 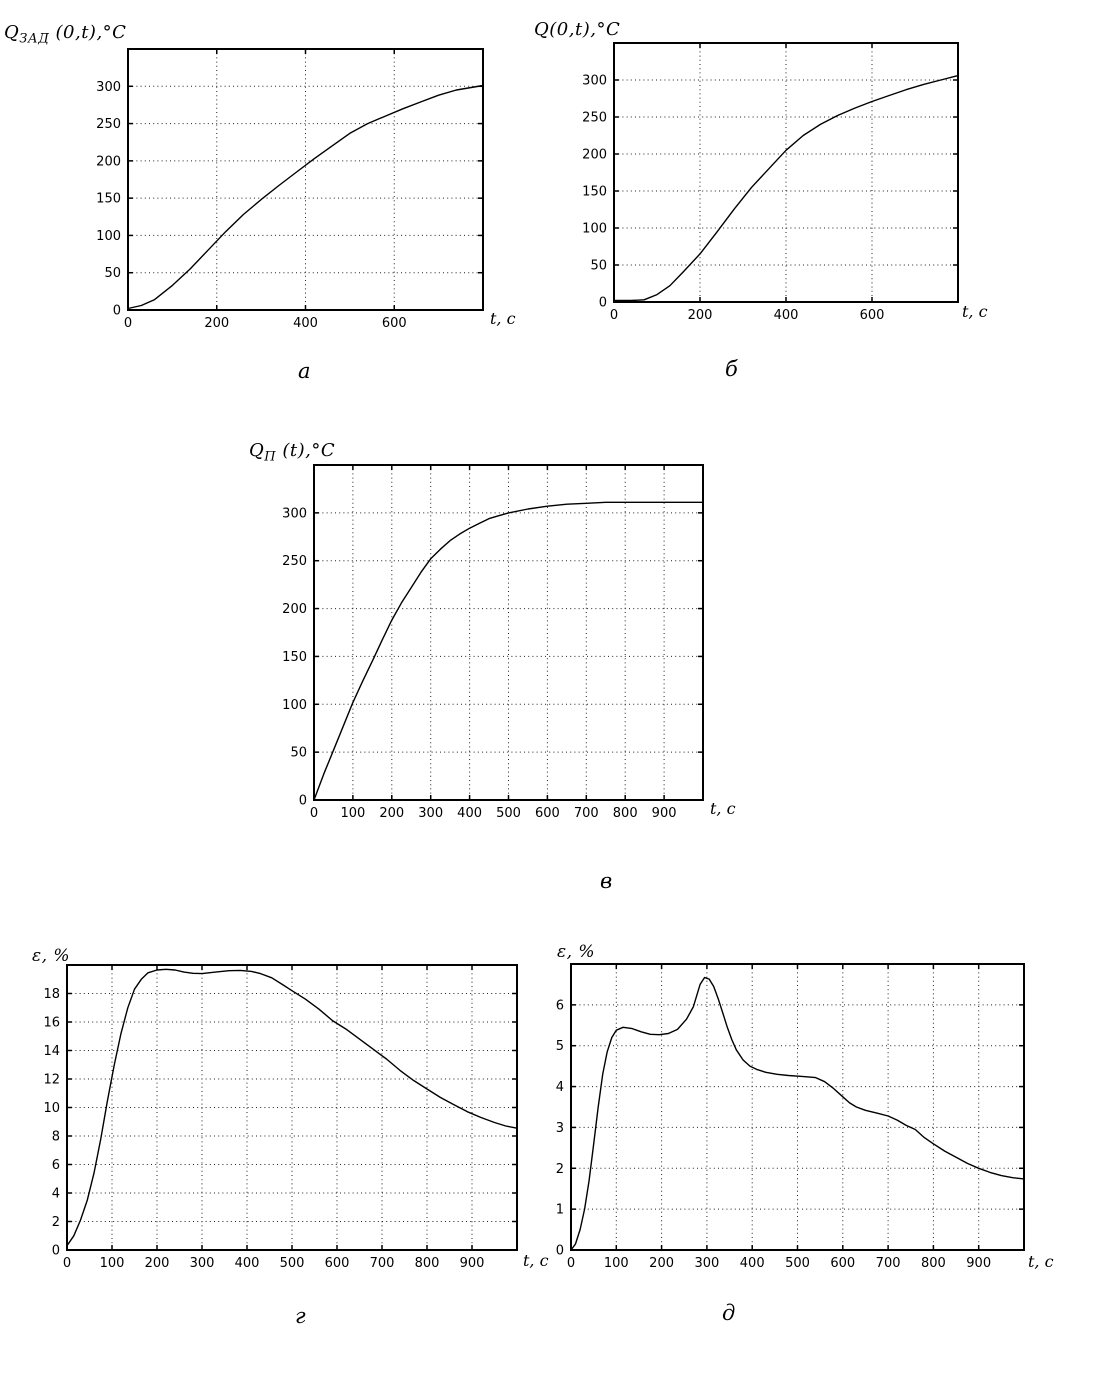 What do you see at coordinates (560, 1005) in the screenshot?
I see `y-tick-label: 6` at bounding box center [560, 1005].